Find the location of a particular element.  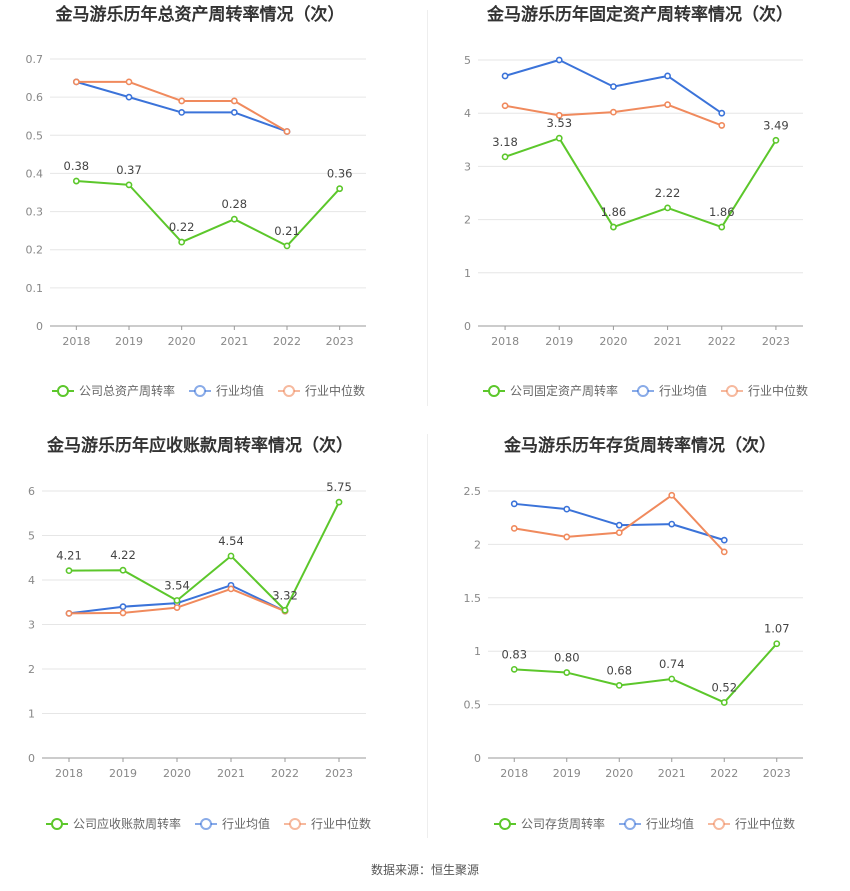

y-tick-label: 1.5 is located at coordinates (473, 598).